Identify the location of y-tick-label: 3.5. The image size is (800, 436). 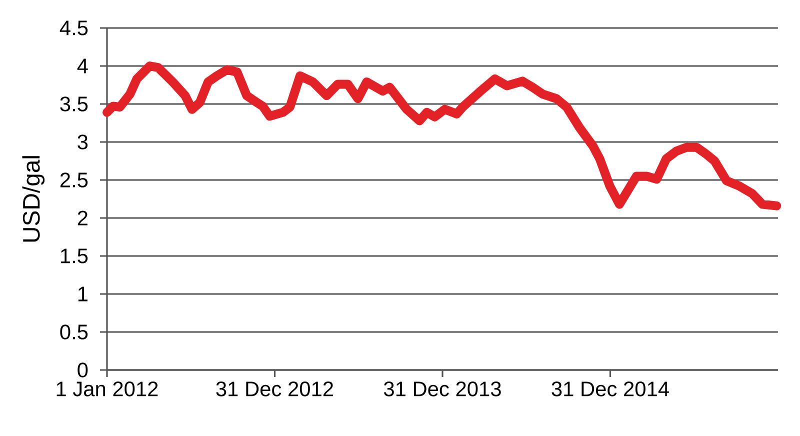
(74, 104).